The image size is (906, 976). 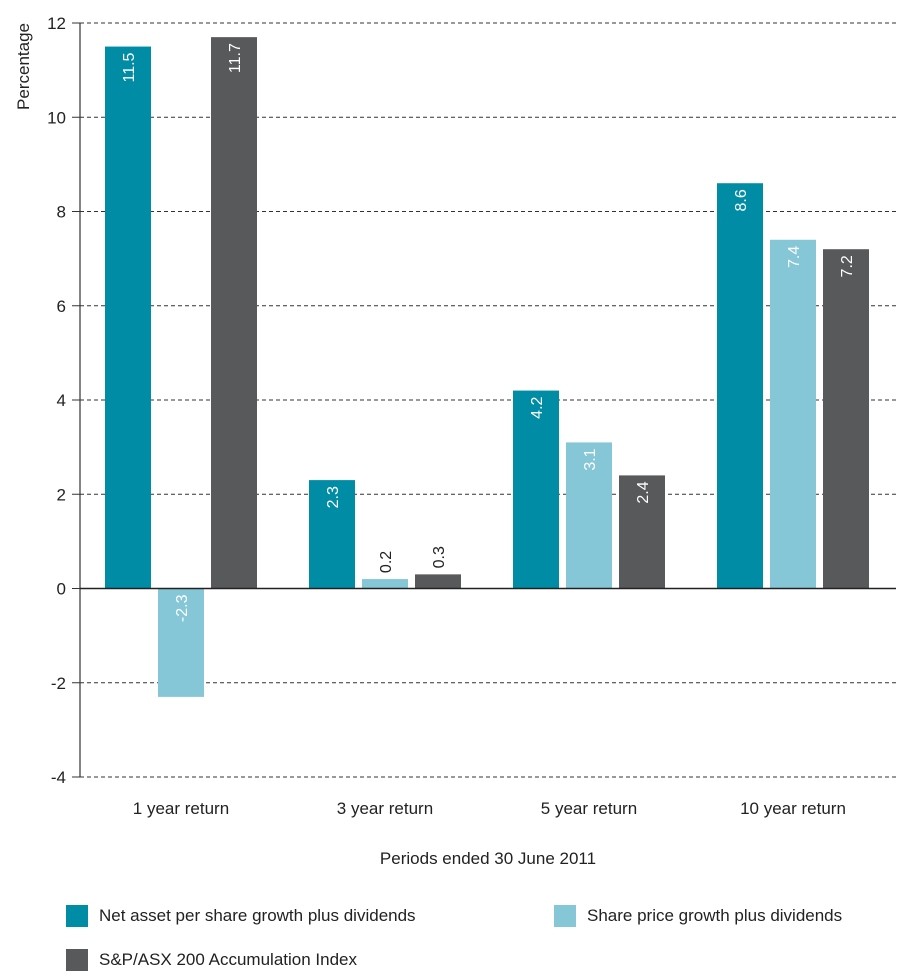 What do you see at coordinates (565, 916) in the screenshot?
I see `legend-swatch-share-price` at bounding box center [565, 916].